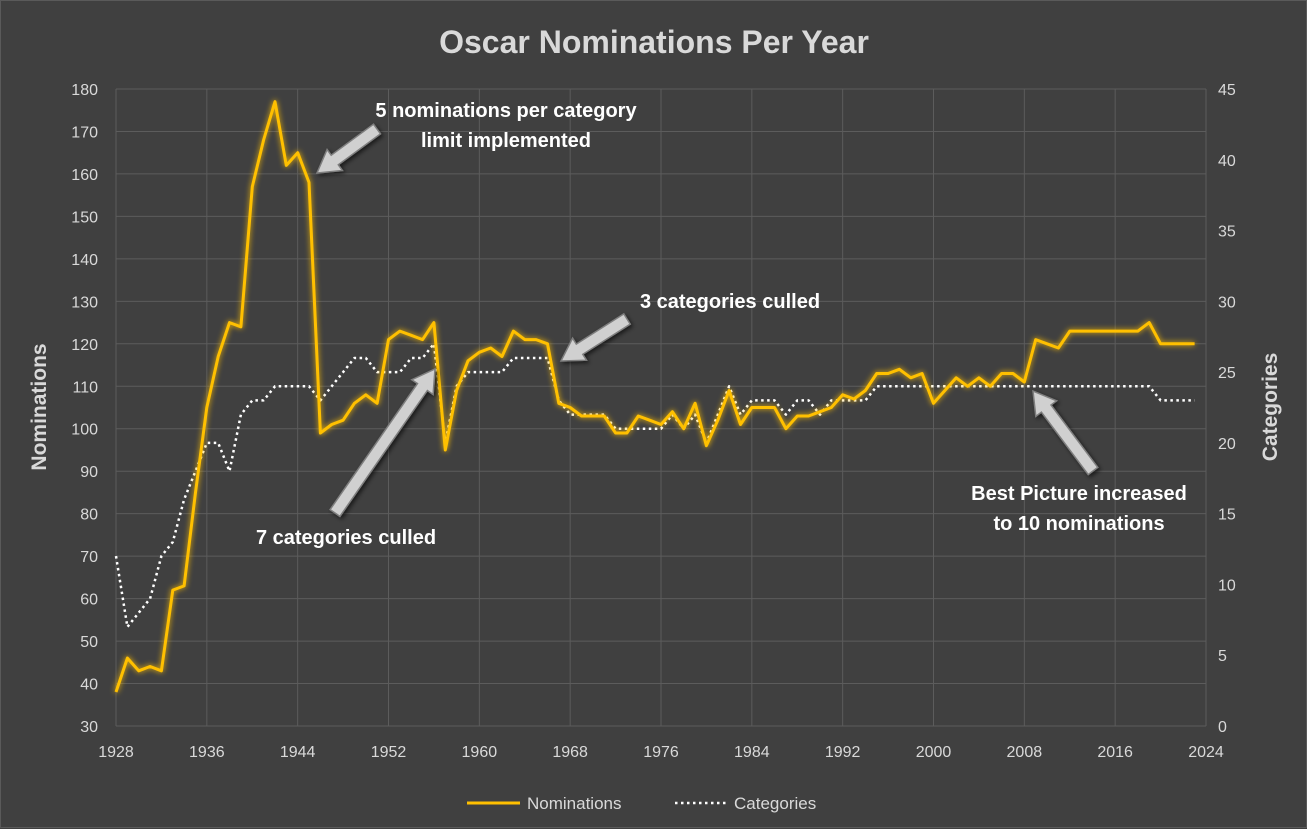  What do you see at coordinates (89, 685) in the screenshot?
I see `y-tick-label: 40` at bounding box center [89, 685].